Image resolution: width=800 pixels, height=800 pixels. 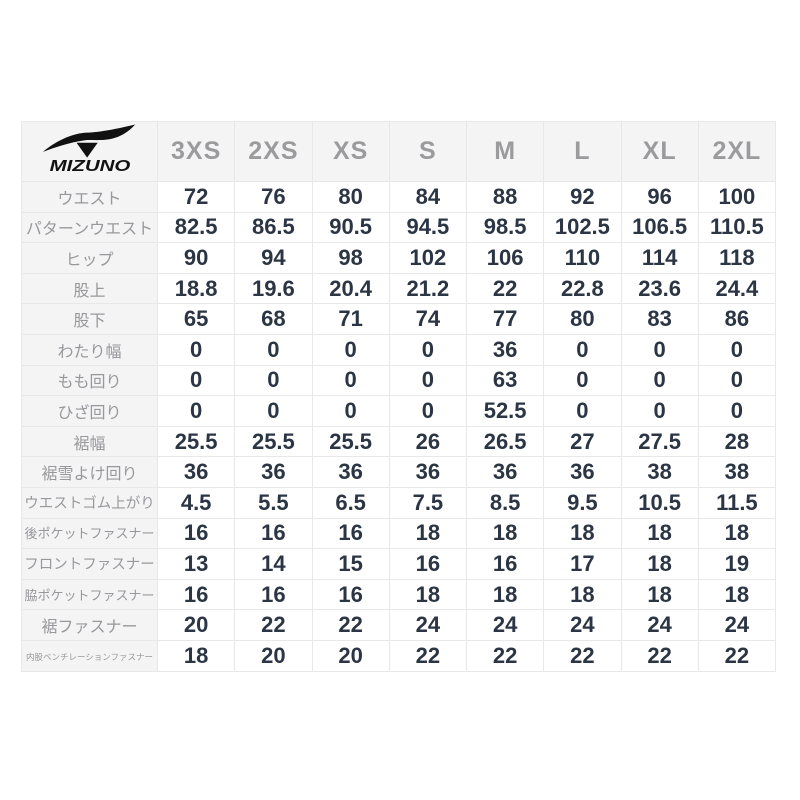 What do you see at coordinates (582, 227) in the screenshot?
I see `value-cell: 102.5` at bounding box center [582, 227].